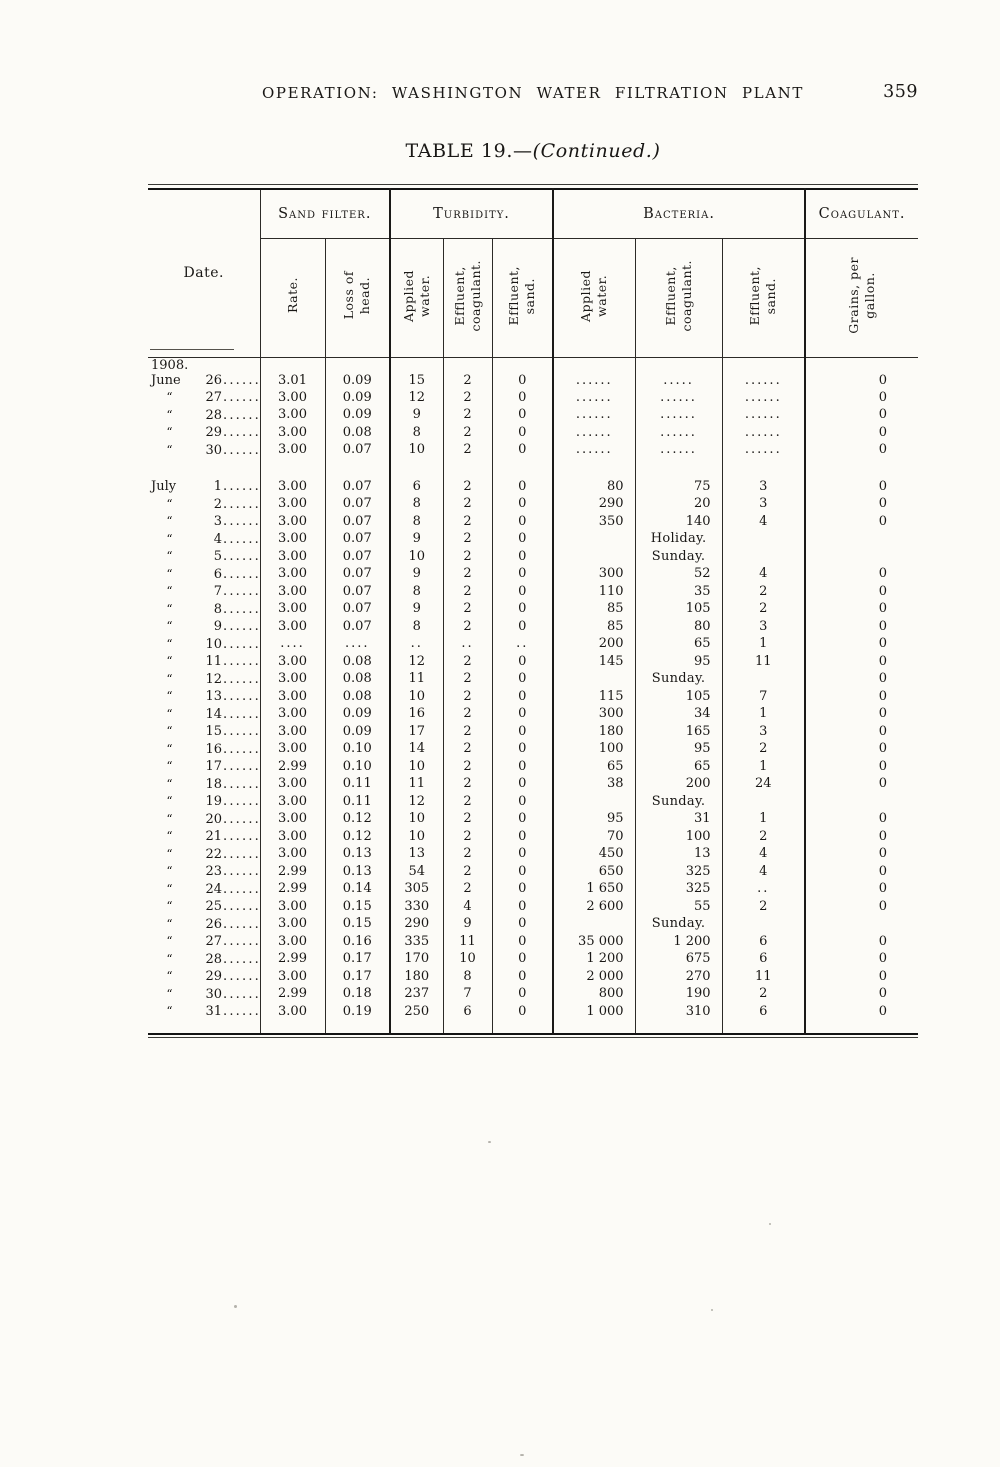 This screenshot has width=1000, height=1467. What do you see at coordinates (533, 1012) in the screenshot?
I see `table-row: “31...... 3.00 0.19 250 6 0 1 000 310 6 0` at bounding box center [533, 1012].